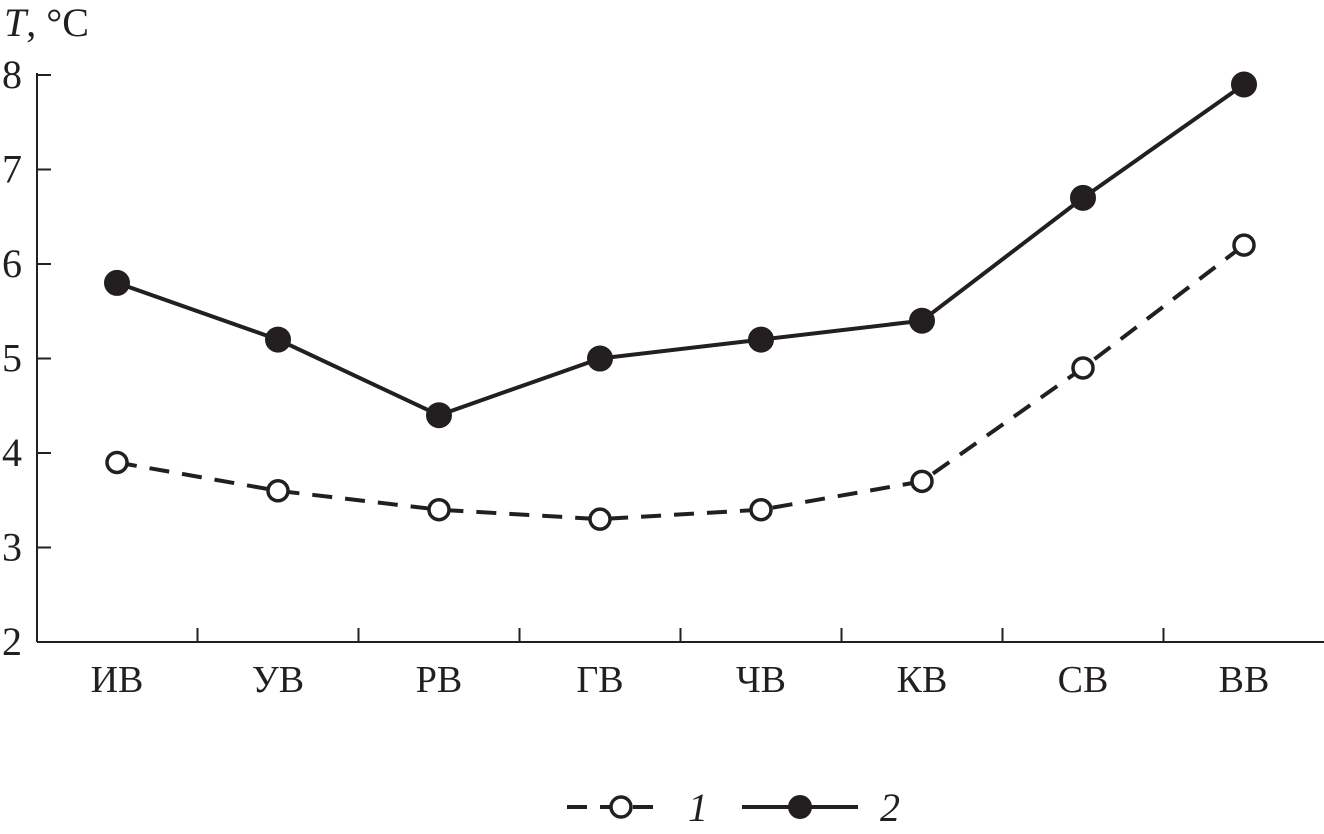  What do you see at coordinates (12, 74) in the screenshot?
I see `y-tick-label: 8` at bounding box center [12, 74].